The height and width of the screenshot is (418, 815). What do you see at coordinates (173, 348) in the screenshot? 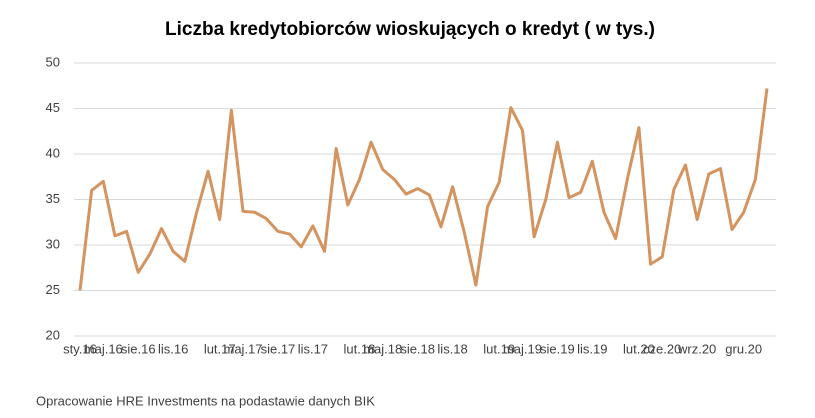
I see `x-tick-label: lis.16` at bounding box center [173, 348].